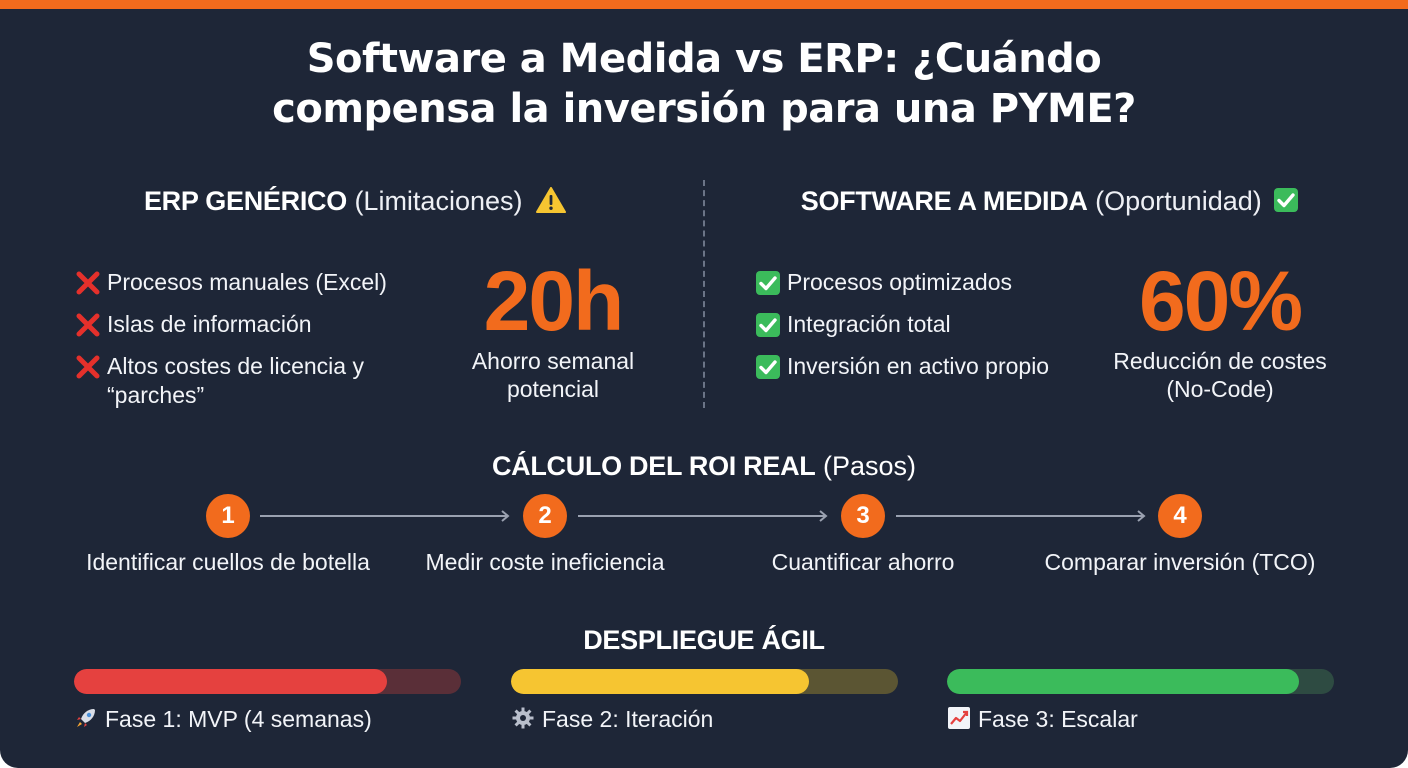  What do you see at coordinates (1220, 361) in the screenshot?
I see `custom-stat-label-line-1: Reducción de costes` at bounding box center [1220, 361].